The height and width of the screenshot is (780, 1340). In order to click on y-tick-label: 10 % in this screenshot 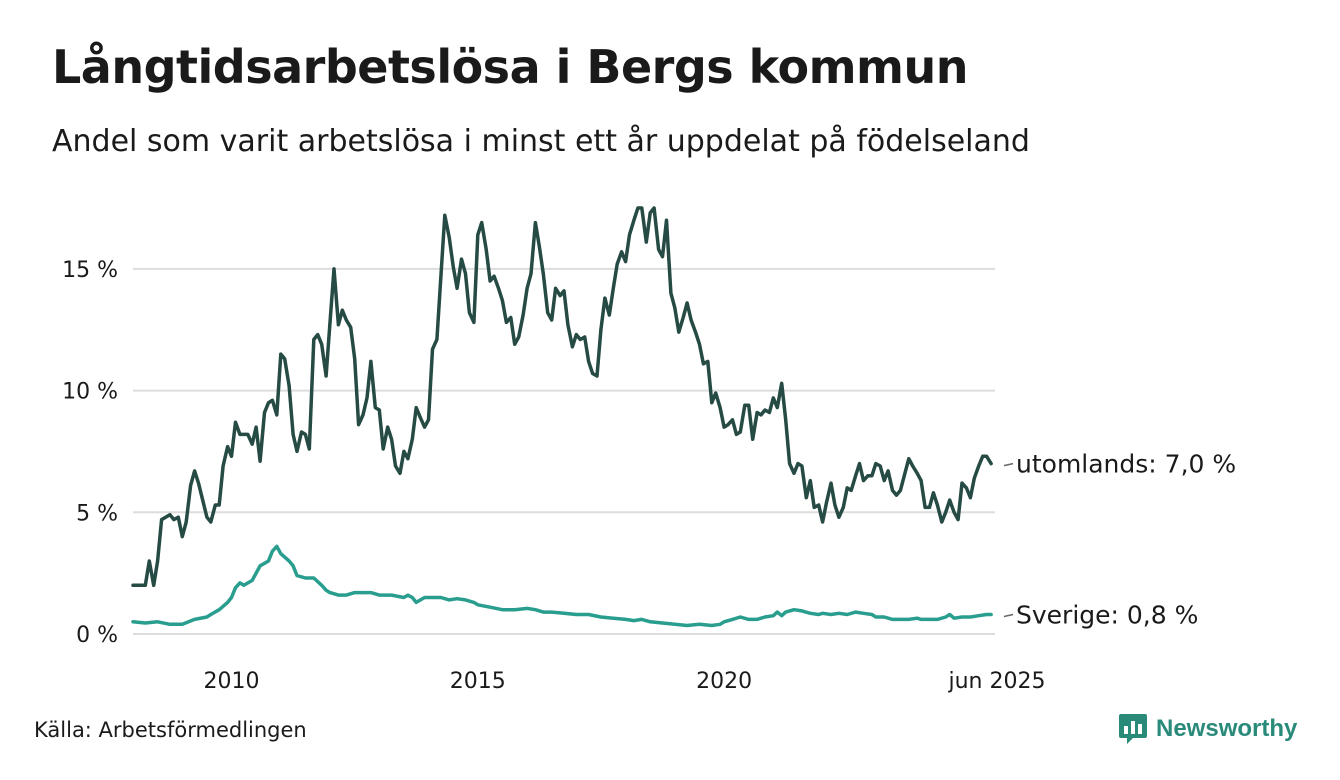, I will do `click(90, 392)`.